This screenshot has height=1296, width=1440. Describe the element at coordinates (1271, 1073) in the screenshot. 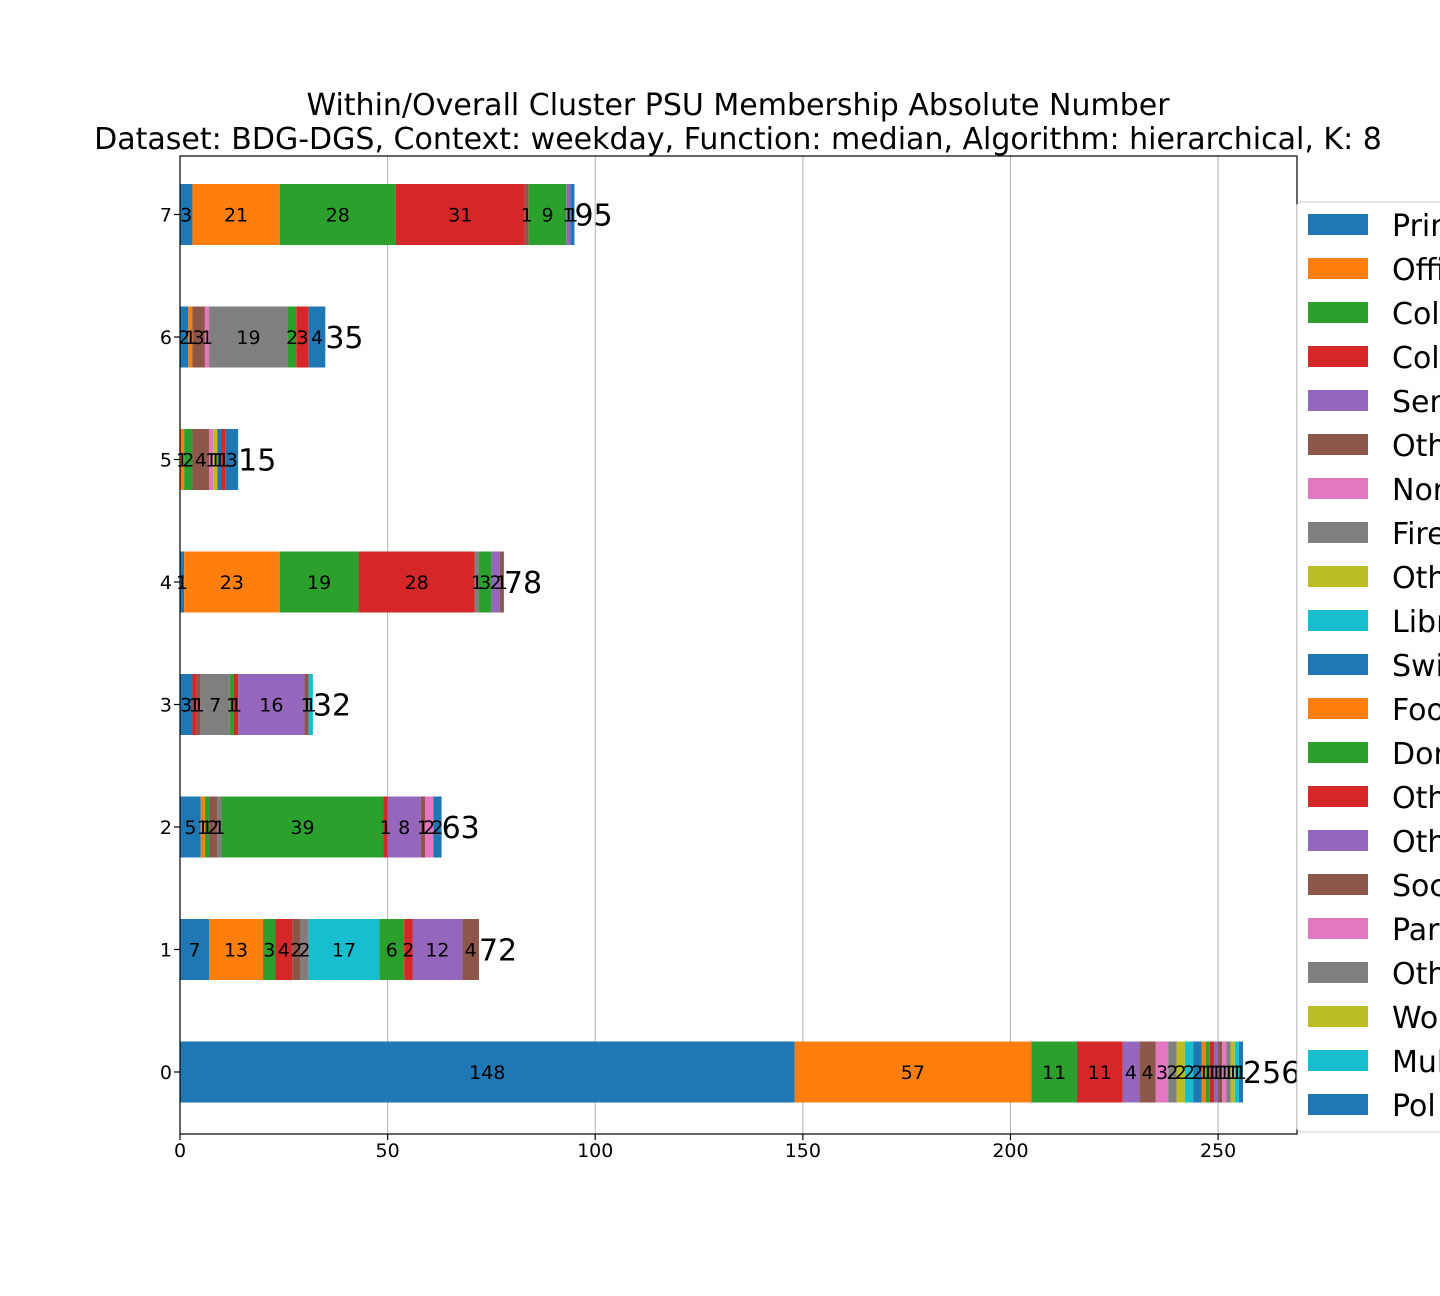

I see `total-value-label: 256` at that location.